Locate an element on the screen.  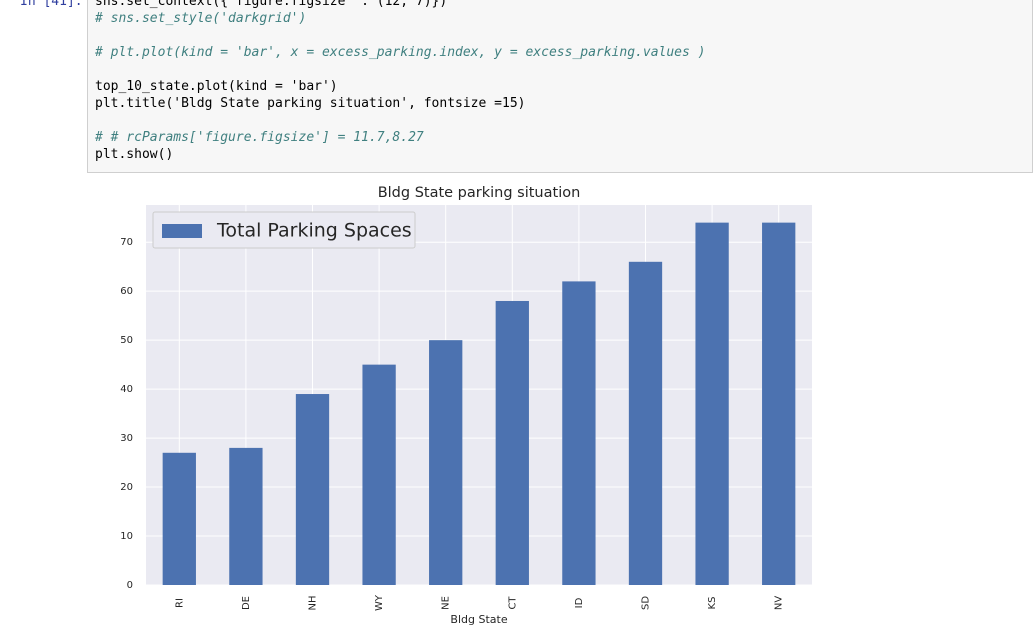
x-tick-label: WY is located at coordinates (379, 602).